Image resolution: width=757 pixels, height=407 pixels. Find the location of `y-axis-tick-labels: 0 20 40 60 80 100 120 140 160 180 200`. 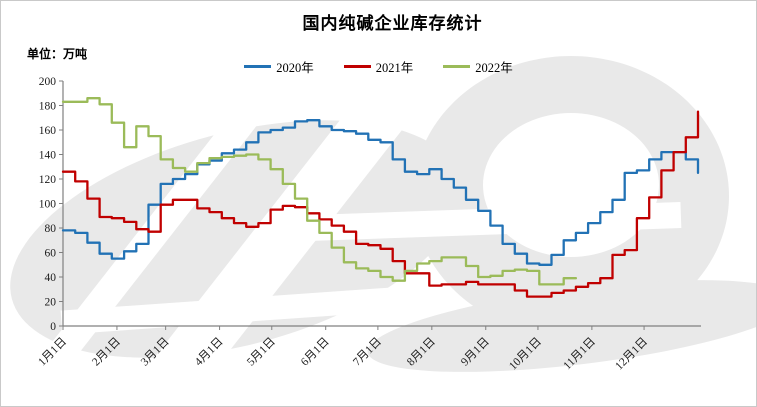

y-axis-tick-labels: 0 20 40 60 80 100 120 140 160 180 200 is located at coordinates (48, 204).